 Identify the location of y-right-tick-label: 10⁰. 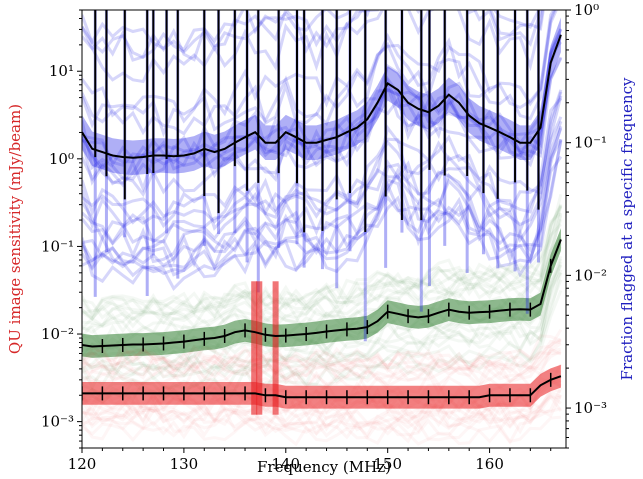
(586, 10).